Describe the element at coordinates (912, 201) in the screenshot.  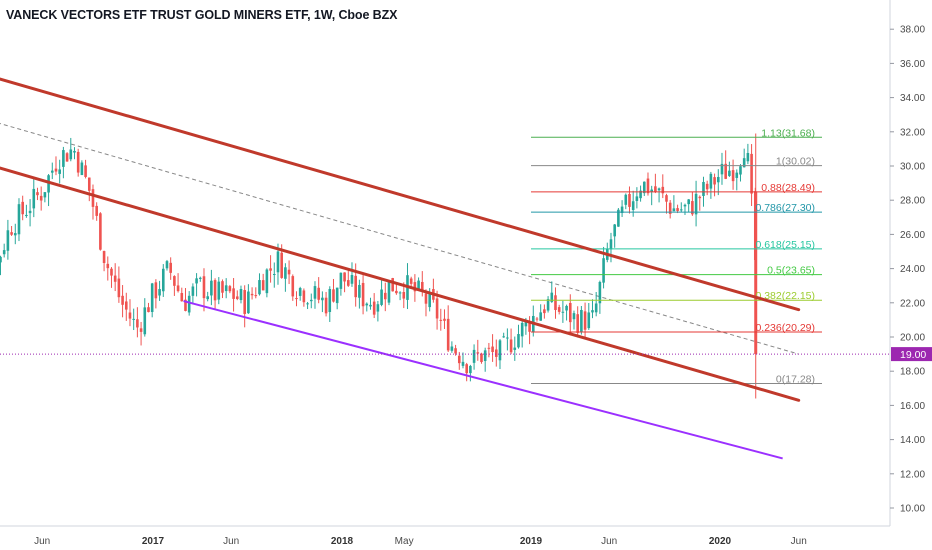
I see `price-tick-label: 28.00` at that location.